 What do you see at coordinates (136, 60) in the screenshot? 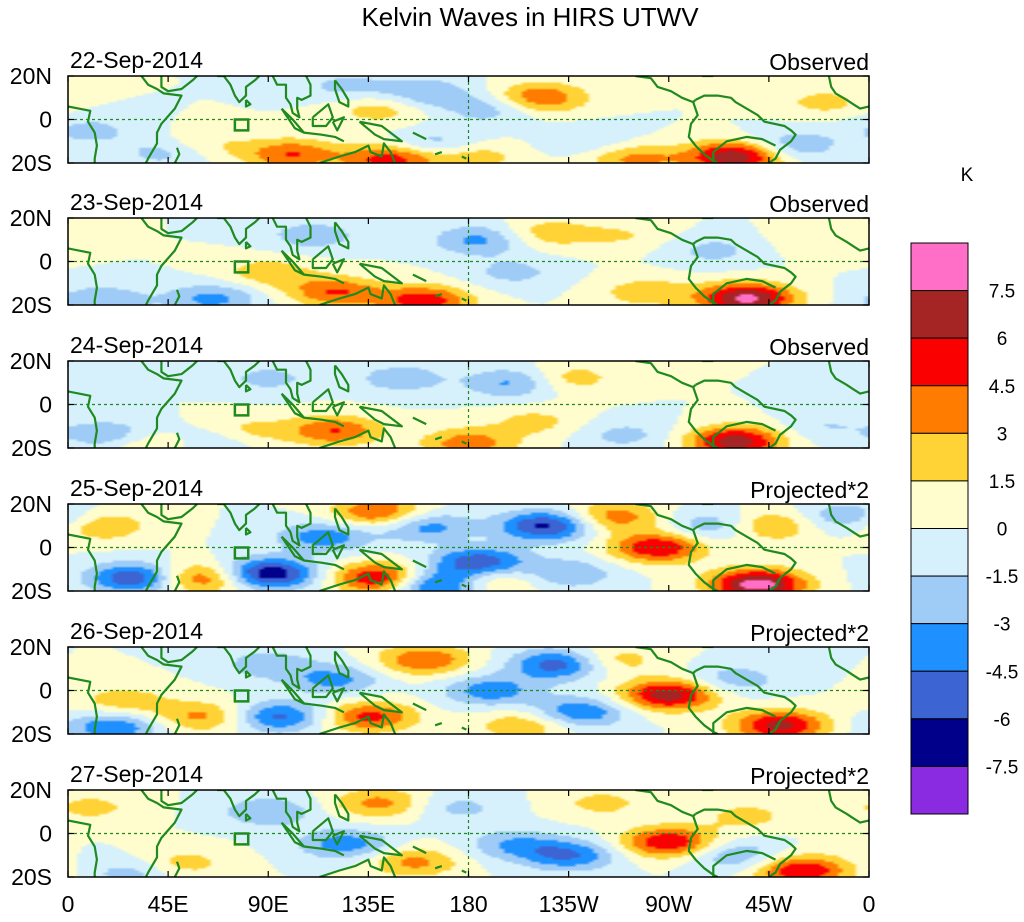
I see `panel-date: 22-Sep-2014` at bounding box center [136, 60].